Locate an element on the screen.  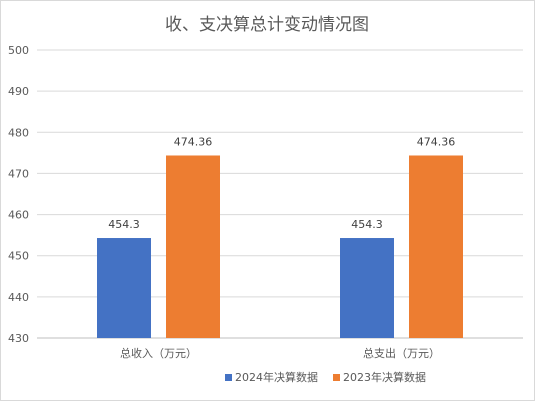
legend-label: 2024年决算数据 is located at coordinates (276, 377).